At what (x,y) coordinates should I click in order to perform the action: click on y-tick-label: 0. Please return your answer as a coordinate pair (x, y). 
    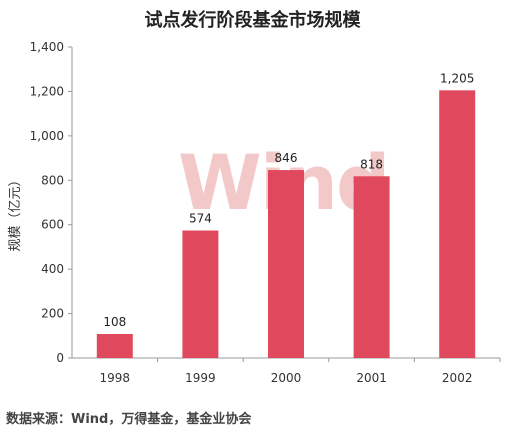
    Looking at the image, I should click on (60, 358).